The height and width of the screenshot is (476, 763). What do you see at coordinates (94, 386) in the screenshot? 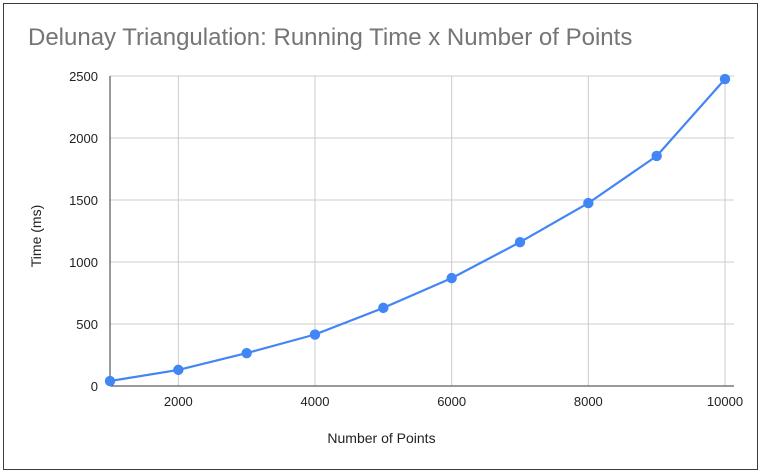
I see `y-tick-label: 0` at bounding box center [94, 386].